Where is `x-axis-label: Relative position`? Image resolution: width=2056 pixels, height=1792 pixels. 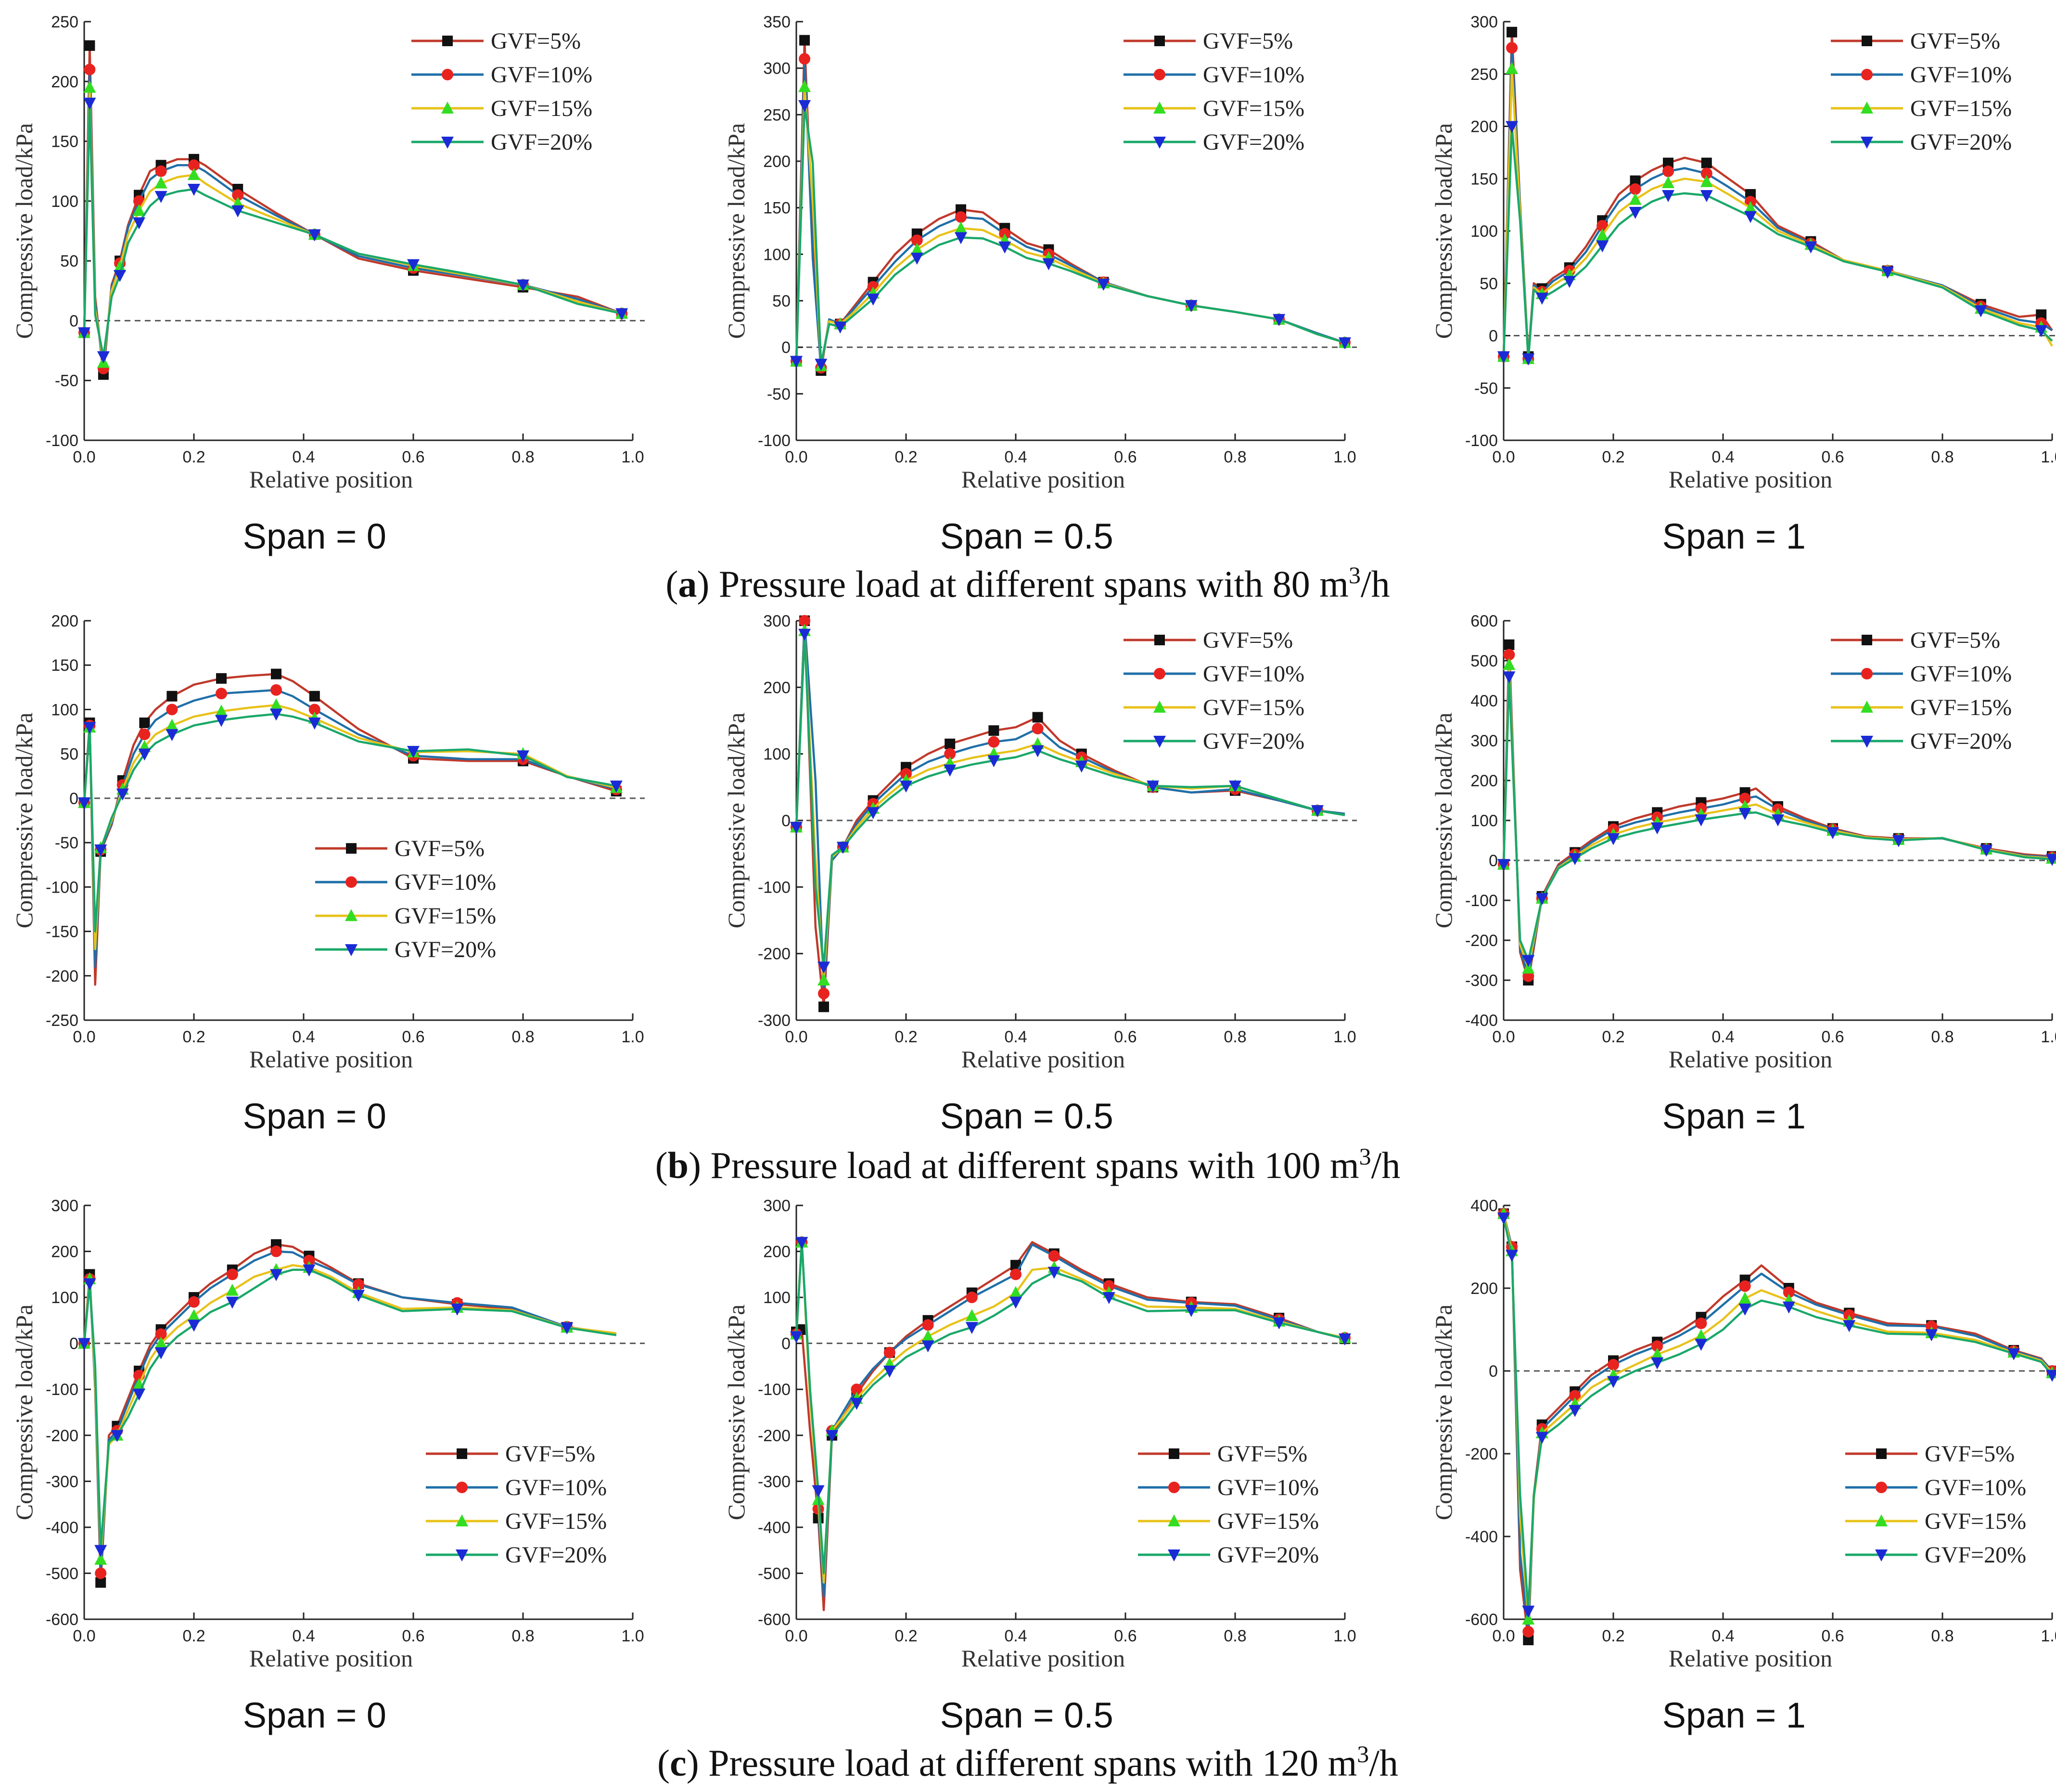 x-axis-label: Relative position is located at coordinates (1043, 1658).